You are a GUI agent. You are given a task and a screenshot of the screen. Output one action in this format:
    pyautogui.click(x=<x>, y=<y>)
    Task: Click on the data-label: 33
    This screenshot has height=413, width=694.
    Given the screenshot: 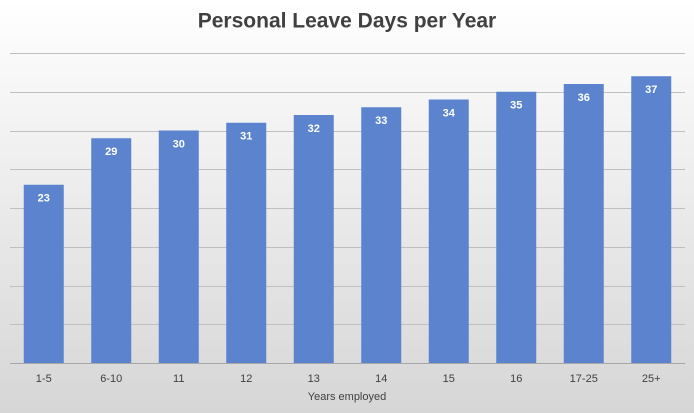 What is the action you would take?
    pyautogui.click(x=381, y=121)
    